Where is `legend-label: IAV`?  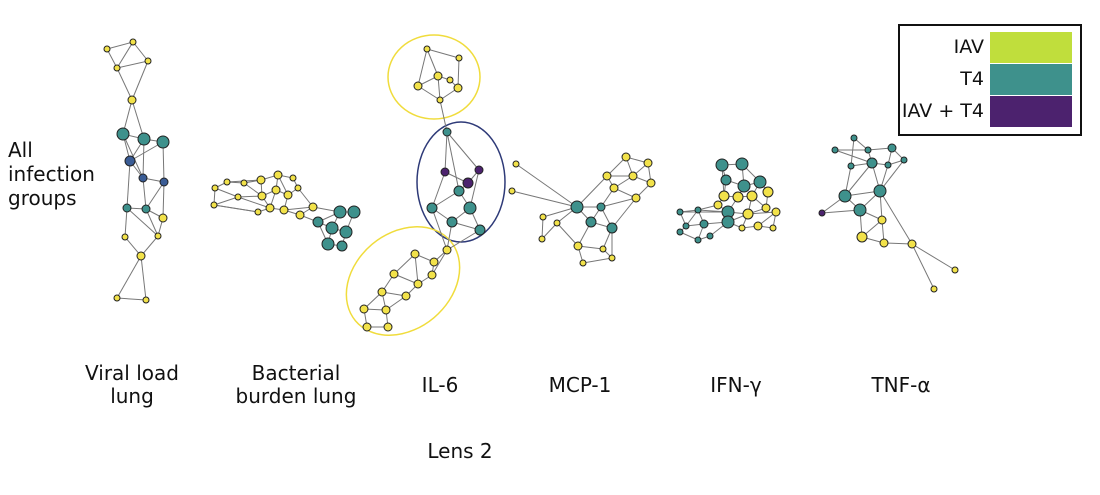
legend-label: IAV is located at coordinates (968, 47).